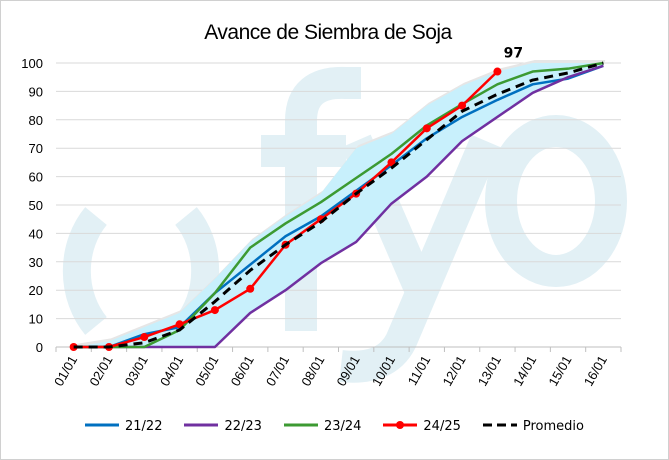 Image resolution: width=669 pixels, height=460 pixels. What do you see at coordinates (36, 91) in the screenshot?
I see `y-tick-label: 90` at bounding box center [36, 91].